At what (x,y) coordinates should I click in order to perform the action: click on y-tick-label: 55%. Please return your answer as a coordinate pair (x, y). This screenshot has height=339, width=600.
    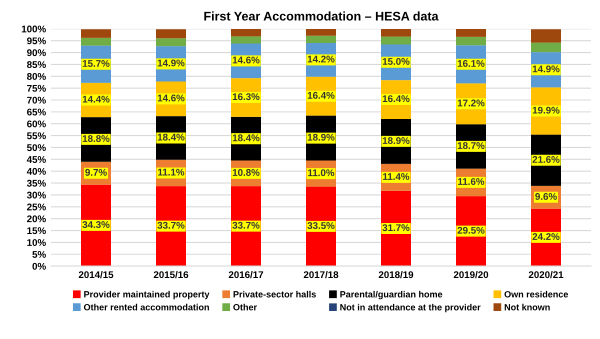
    Looking at the image, I should click on (36, 136).